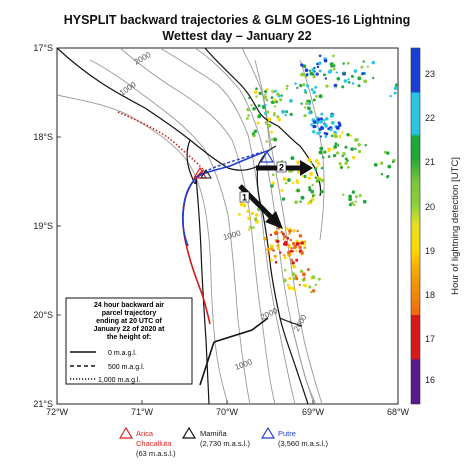 This screenshot has height=474, width=474. What do you see at coordinates (430, 251) in the screenshot?
I see `colorbar-tick: 19` at bounding box center [430, 251].